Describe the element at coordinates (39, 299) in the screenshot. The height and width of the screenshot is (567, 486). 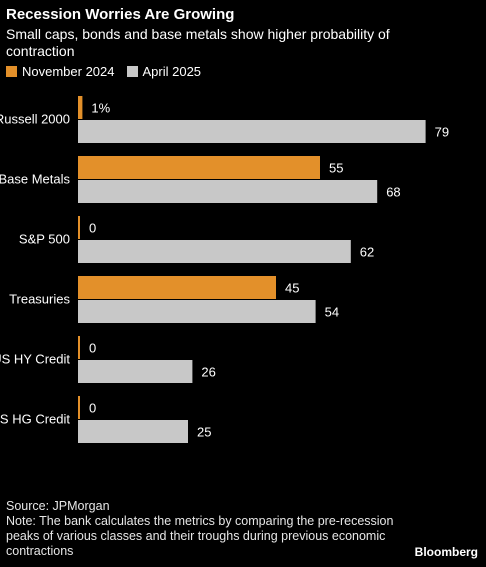
I see `category-label-treasuries: Treasuries` at that location.